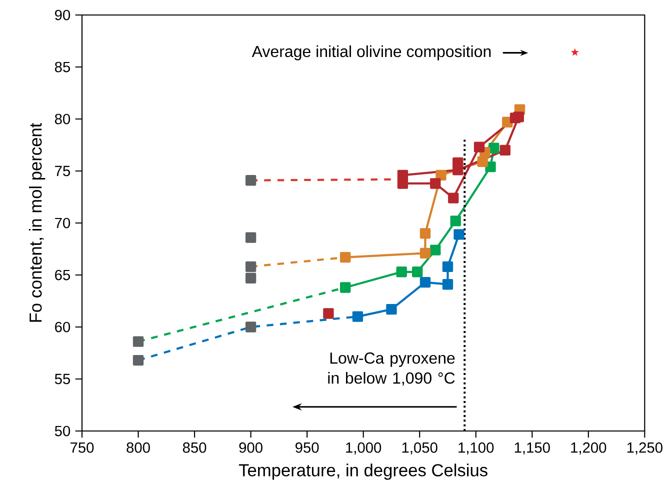  I want to click on annotation: Low-Ca pyroxene in below 1,090 °C, so click(391, 369).